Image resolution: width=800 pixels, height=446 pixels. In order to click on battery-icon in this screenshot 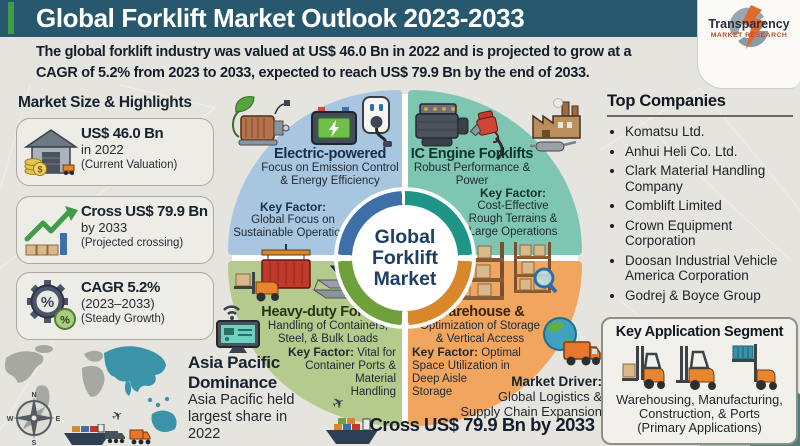, I will do `click(334, 126)`.